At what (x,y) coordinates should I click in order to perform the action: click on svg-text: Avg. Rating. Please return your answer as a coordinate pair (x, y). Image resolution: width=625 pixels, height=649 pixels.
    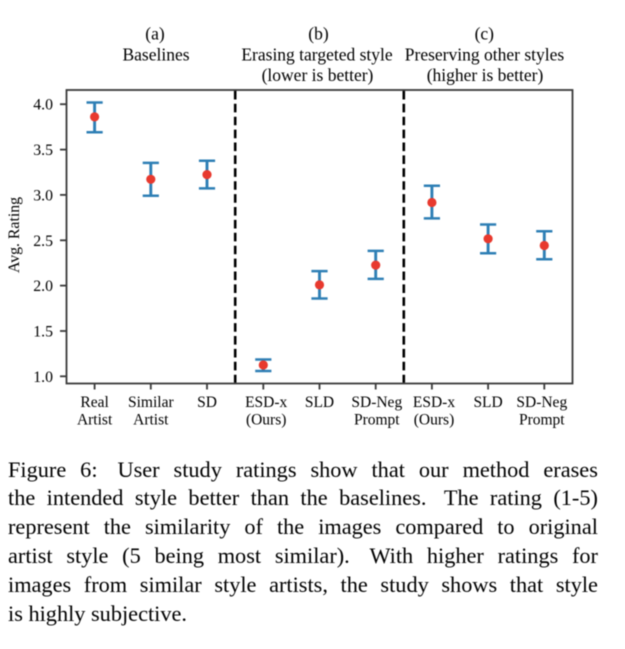
    Looking at the image, I should click on (14, 235).